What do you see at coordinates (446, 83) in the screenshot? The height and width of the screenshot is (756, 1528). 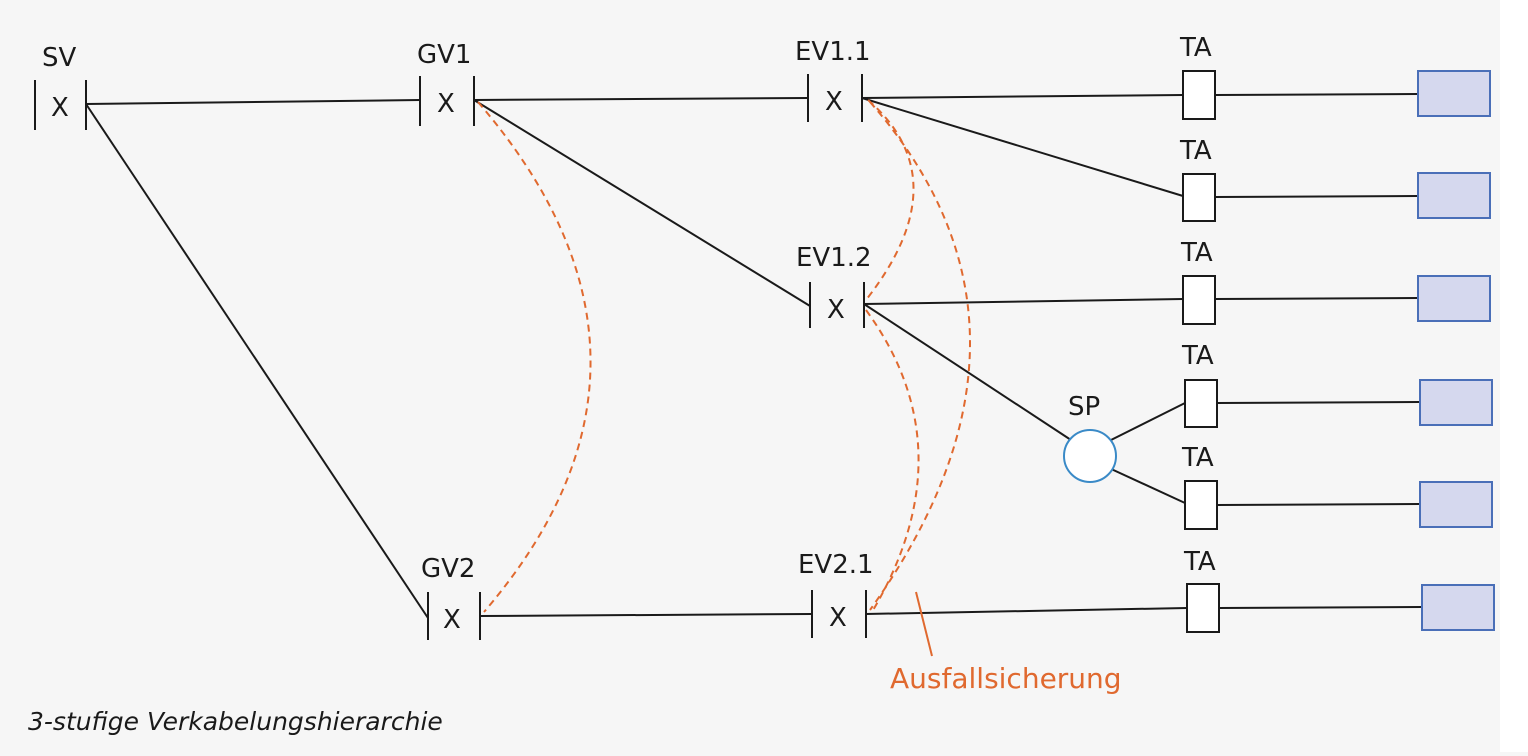 I see `distributor-gv1: GV1 X` at bounding box center [446, 83].